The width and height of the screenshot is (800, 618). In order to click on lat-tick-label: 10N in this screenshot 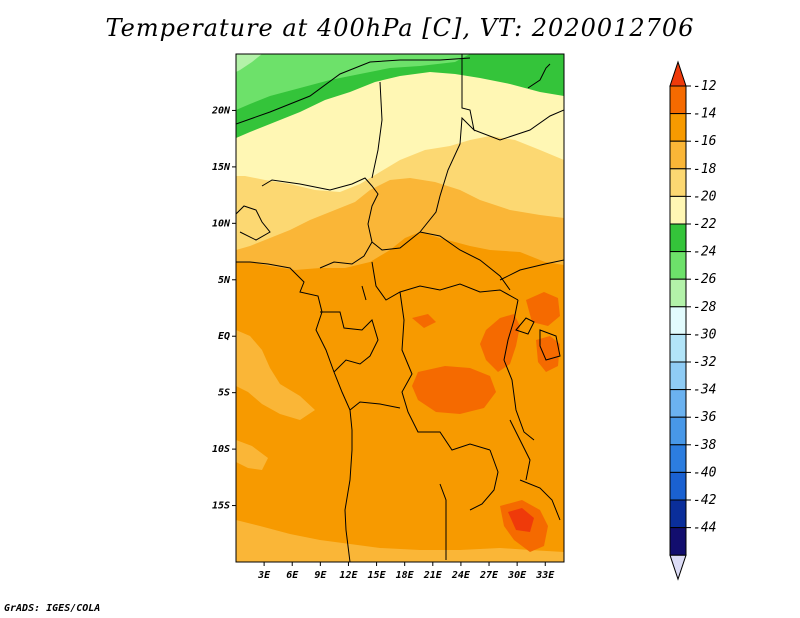, I will do `click(221, 223)`.